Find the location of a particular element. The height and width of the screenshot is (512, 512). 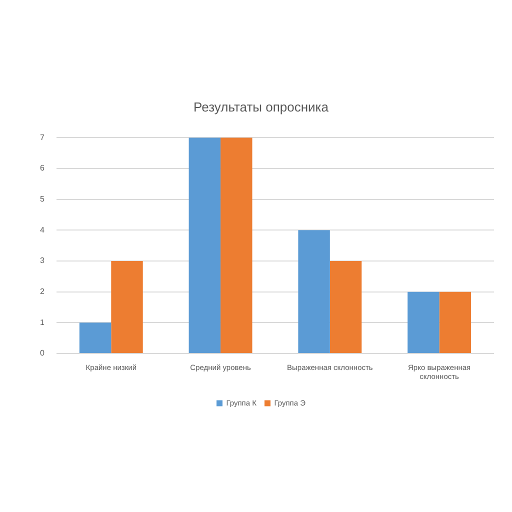

y-tick-label: 0 is located at coordinates (42, 353).